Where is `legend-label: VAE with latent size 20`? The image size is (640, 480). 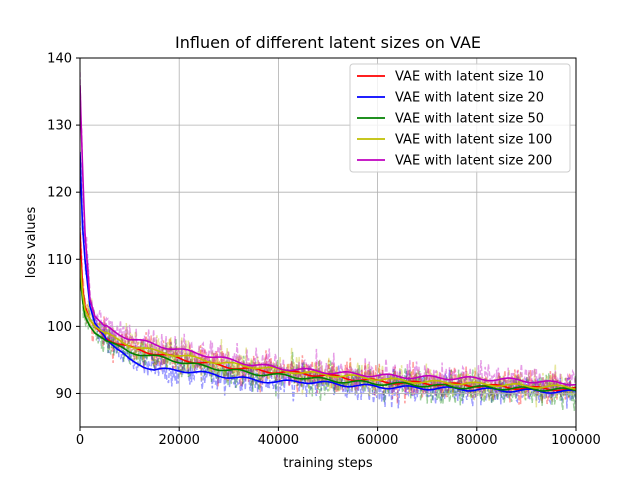 legend-label: VAE with latent size 20 is located at coordinates (469, 98).